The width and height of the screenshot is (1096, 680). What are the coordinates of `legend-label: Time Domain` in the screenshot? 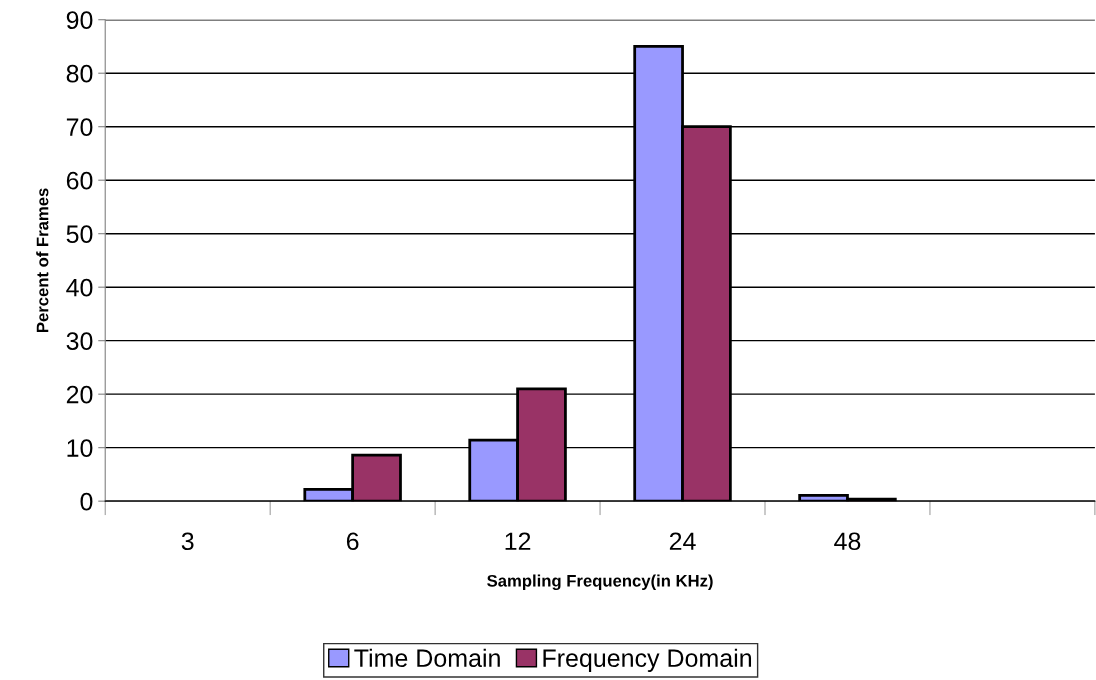 It's located at (427, 658).